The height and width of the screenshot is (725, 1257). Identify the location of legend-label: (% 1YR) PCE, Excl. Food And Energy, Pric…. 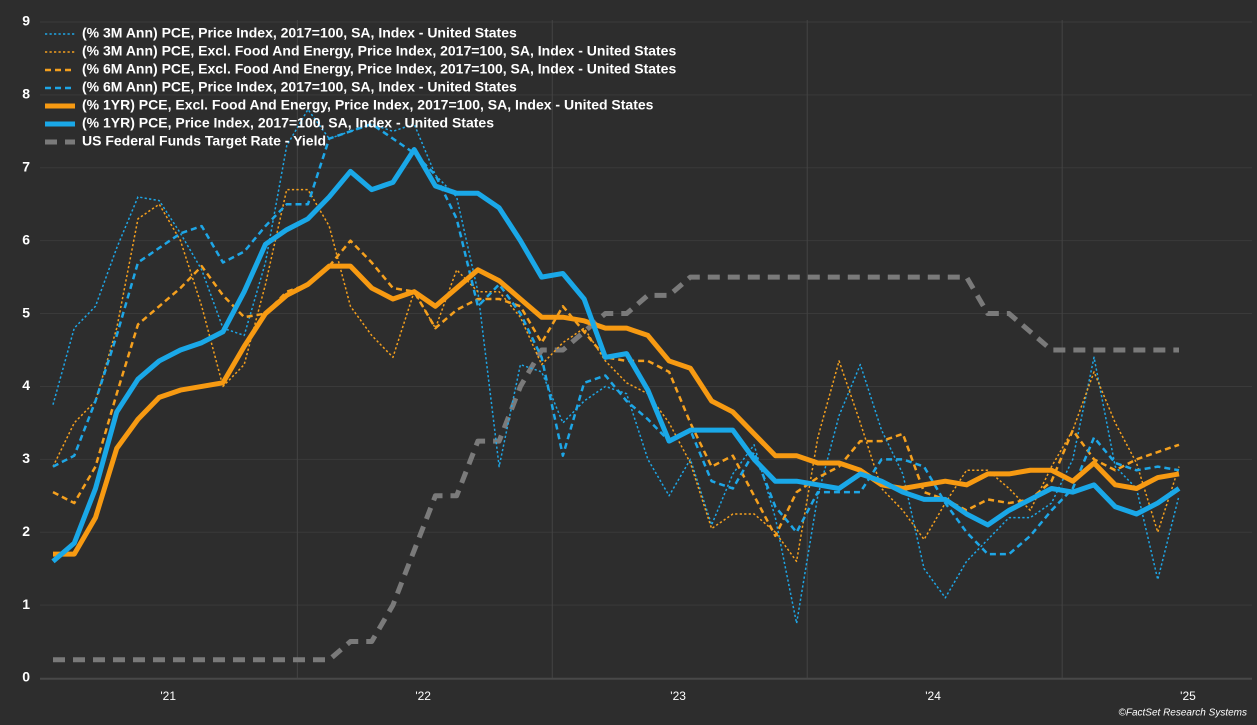
(368, 105).